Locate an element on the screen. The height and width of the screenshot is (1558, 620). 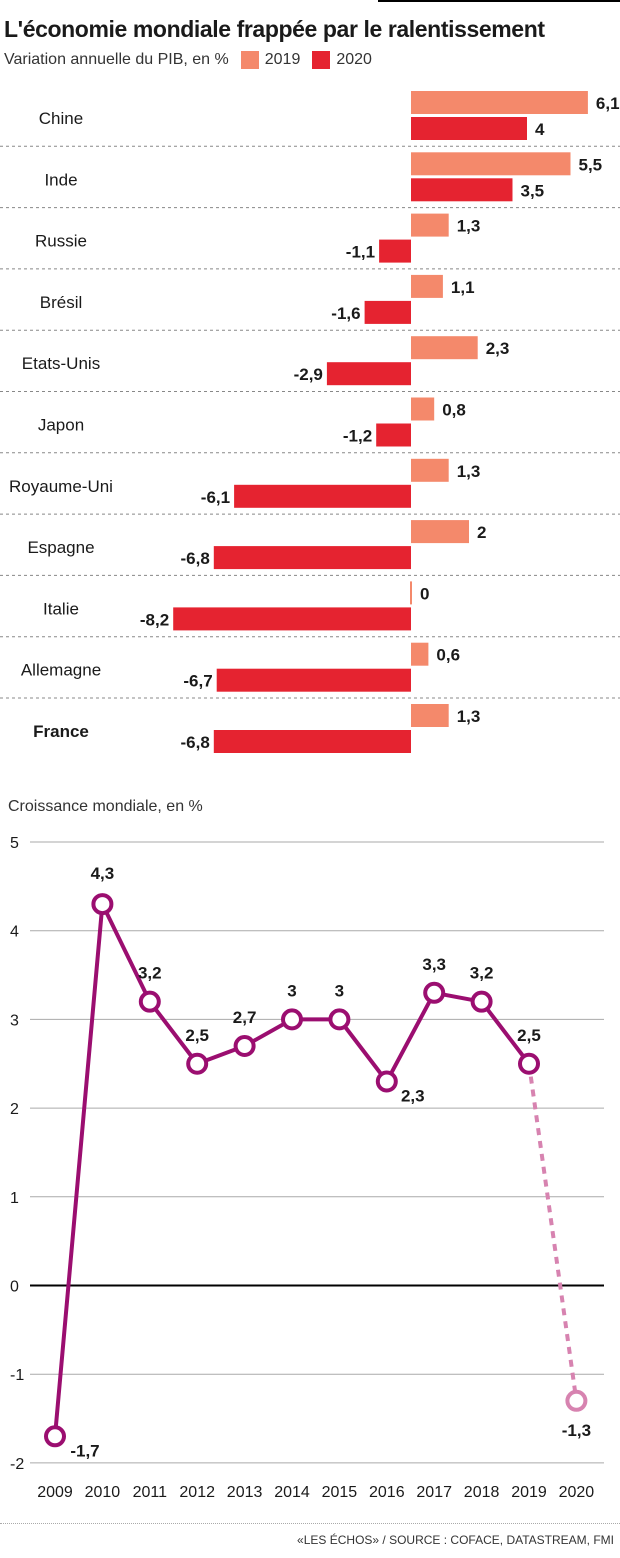
x-tick-label: 2016 is located at coordinates (387, 1492).